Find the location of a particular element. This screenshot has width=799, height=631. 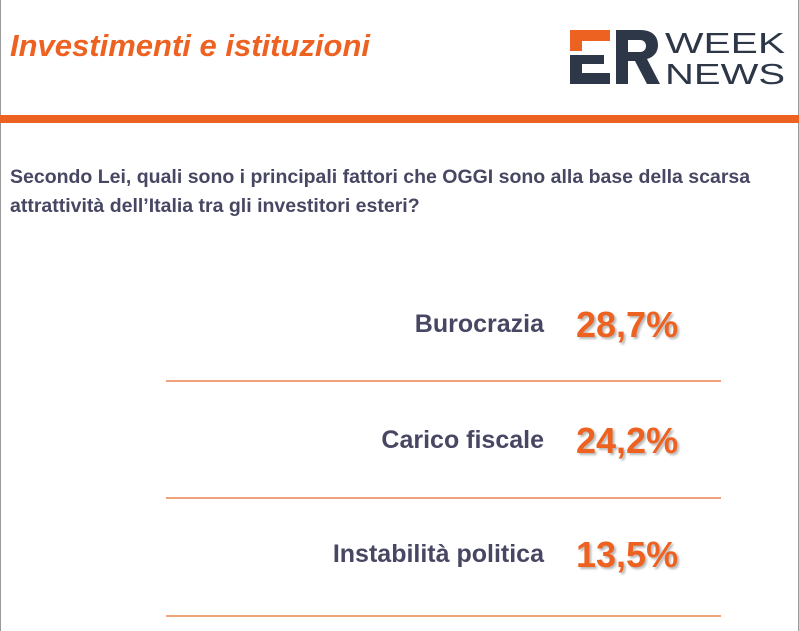

logo-e-top is located at coordinates (590, 40).